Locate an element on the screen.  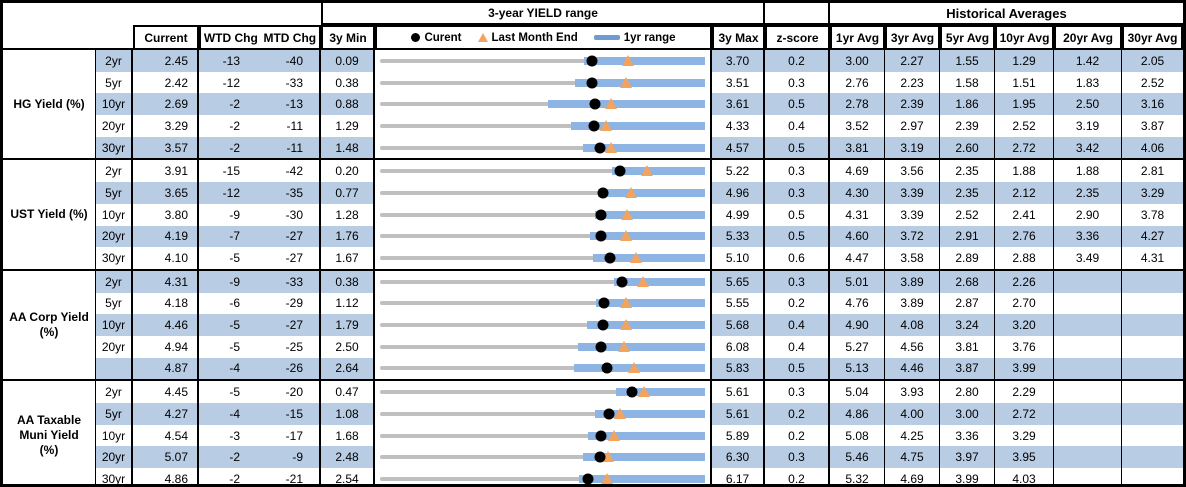
group-label-line: (%) is located at coordinates (49, 450).